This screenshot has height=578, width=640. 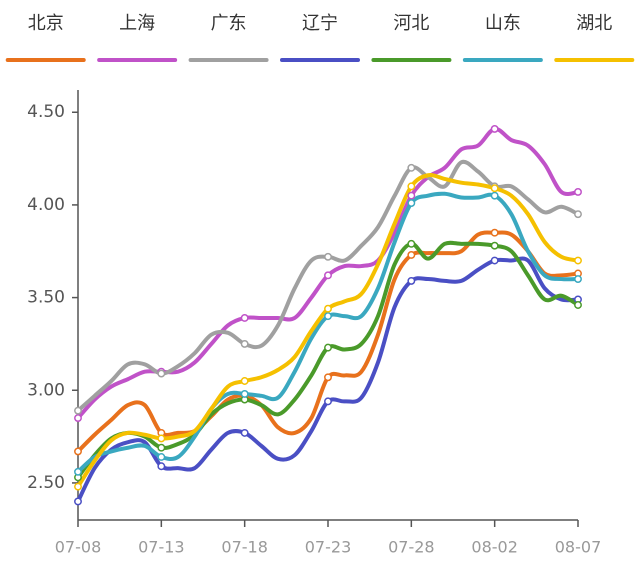 What do you see at coordinates (78, 547) in the screenshot?
I see `x-tick-label: 07-08` at bounding box center [78, 547].